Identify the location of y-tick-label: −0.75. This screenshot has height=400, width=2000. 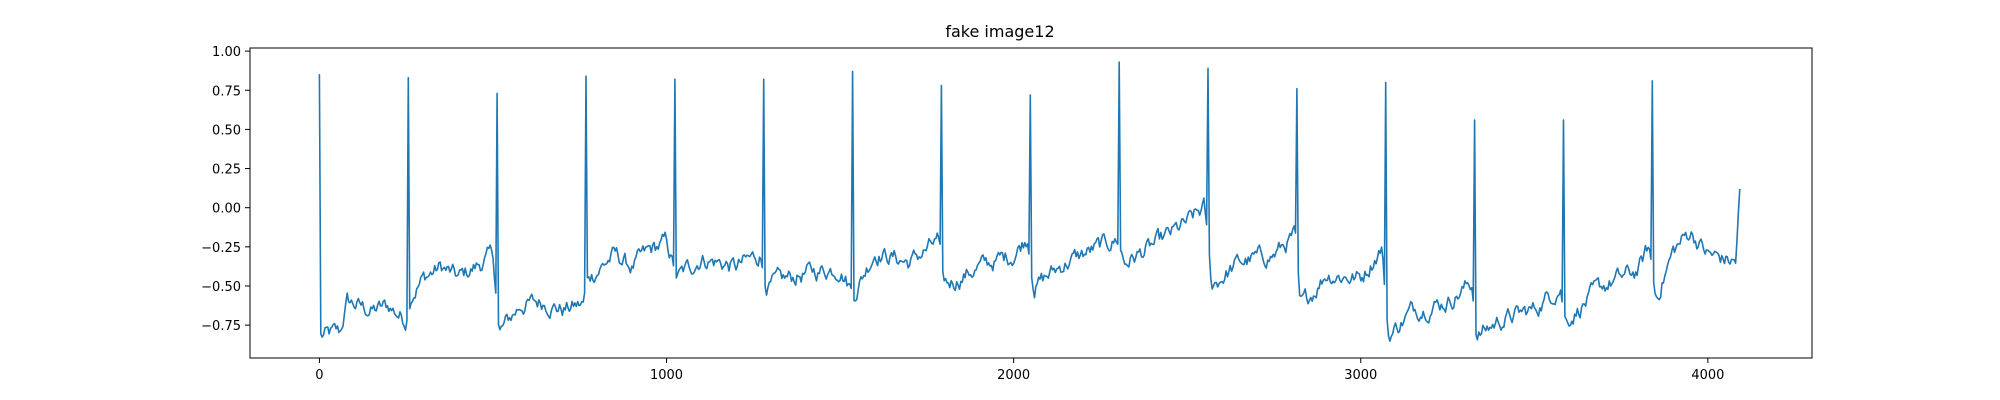
(221, 326).